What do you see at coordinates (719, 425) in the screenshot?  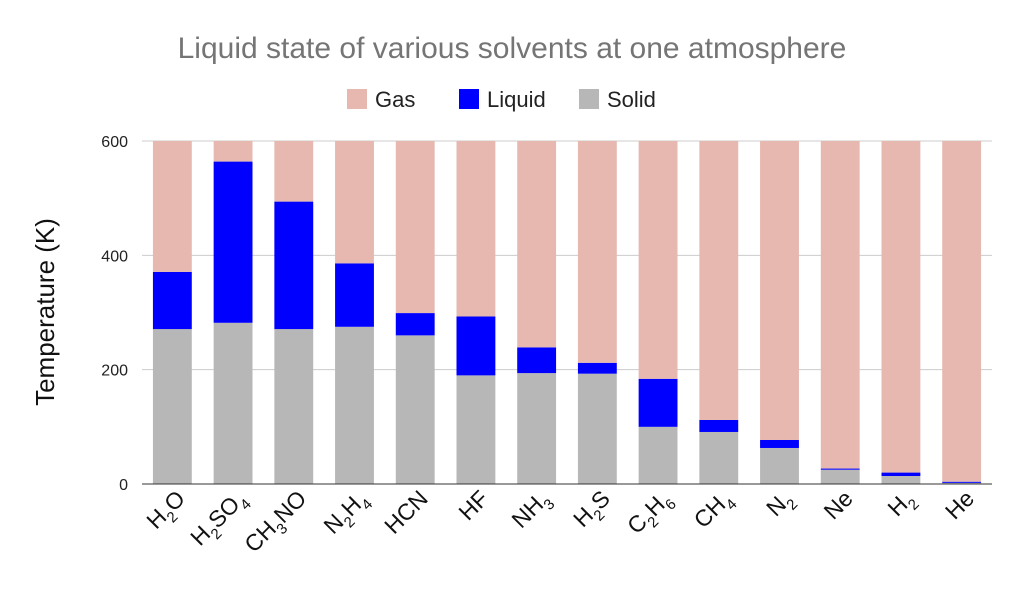 I see `bar-liquid-ch4` at bounding box center [719, 425].